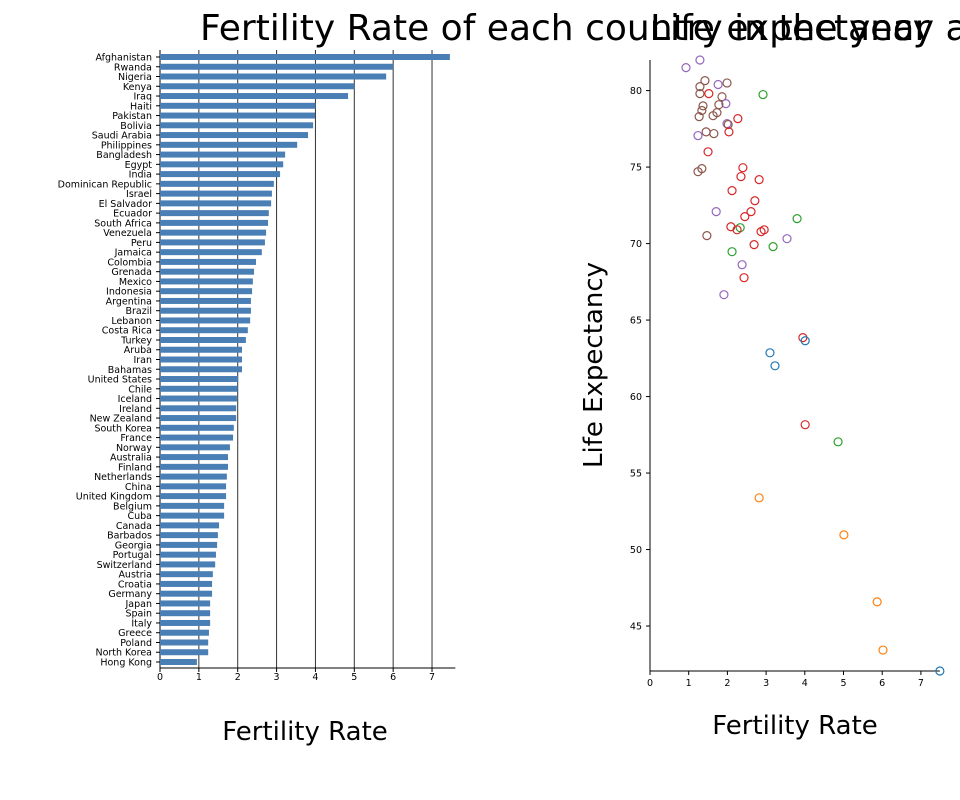 The width and height of the screenshot is (960, 800). Describe the element at coordinates (132, 116) in the screenshot. I see `y-tick-label: Pakistan` at that location.